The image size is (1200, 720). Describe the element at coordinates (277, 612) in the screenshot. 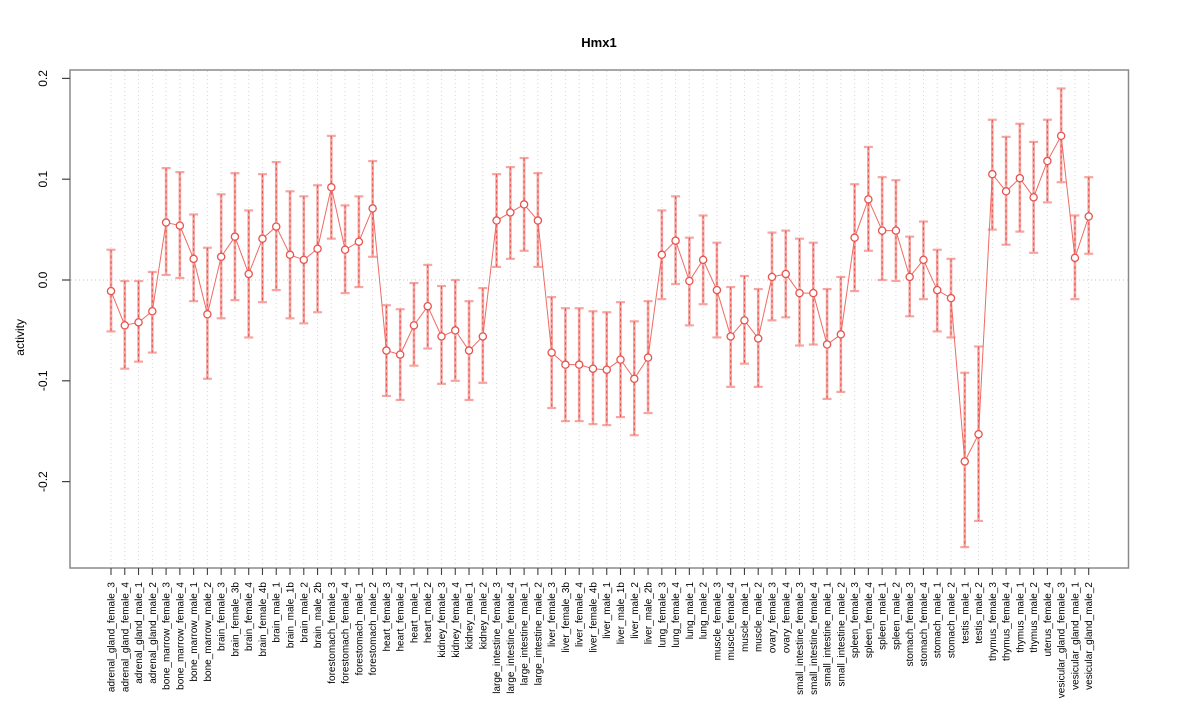

I see `x-category-label: brain_male_1` at that location.